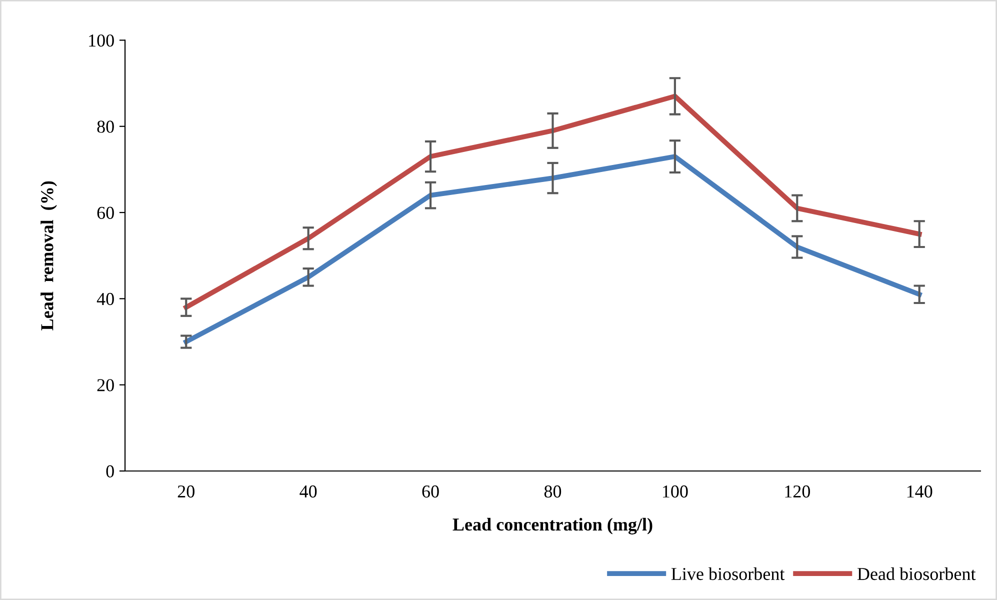  What do you see at coordinates (919, 491) in the screenshot?
I see `x-tick-label: 140` at bounding box center [919, 491].